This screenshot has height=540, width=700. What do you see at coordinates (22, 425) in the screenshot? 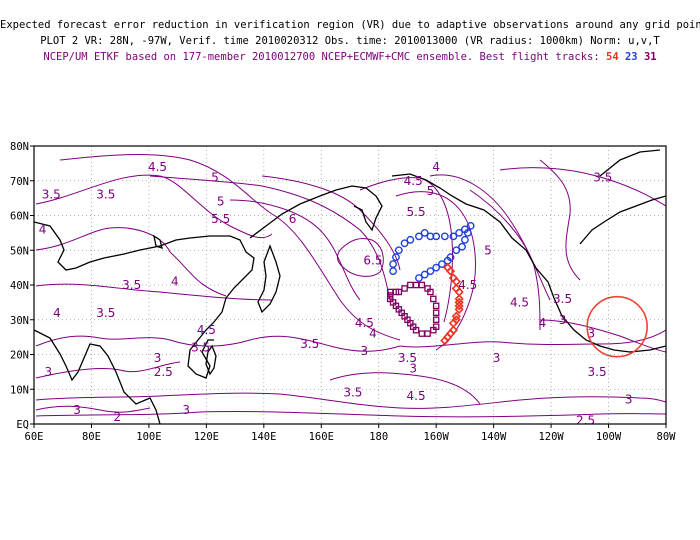
I see `y-tick-label: EQ` at bounding box center [22, 425].